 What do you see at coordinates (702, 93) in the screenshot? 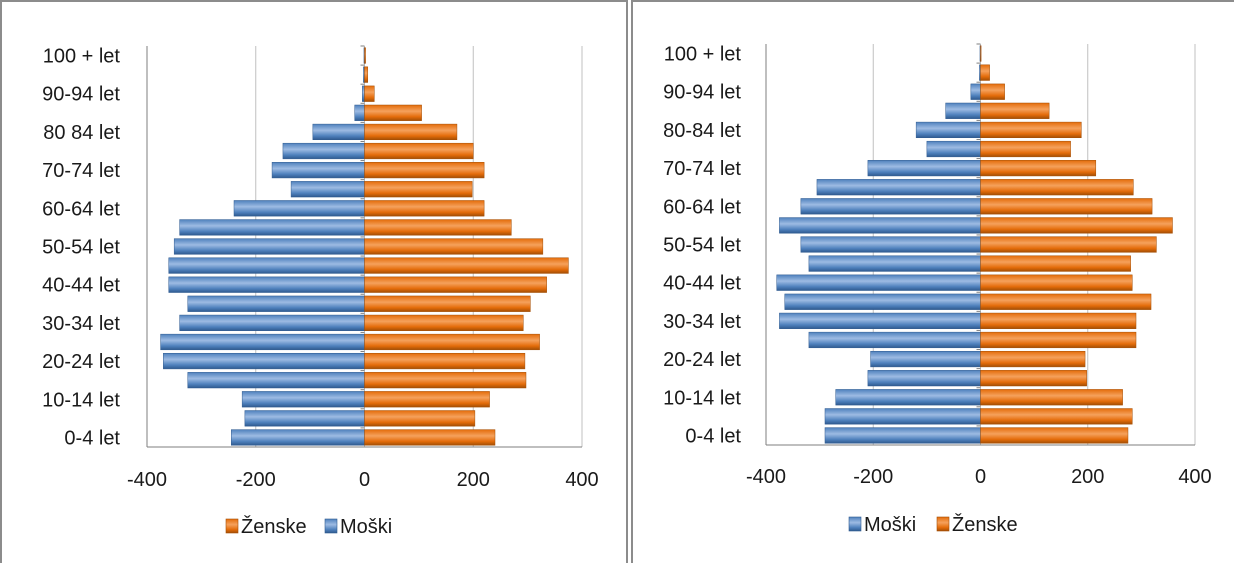
I see `category-label: 90-94 let` at bounding box center [702, 93].